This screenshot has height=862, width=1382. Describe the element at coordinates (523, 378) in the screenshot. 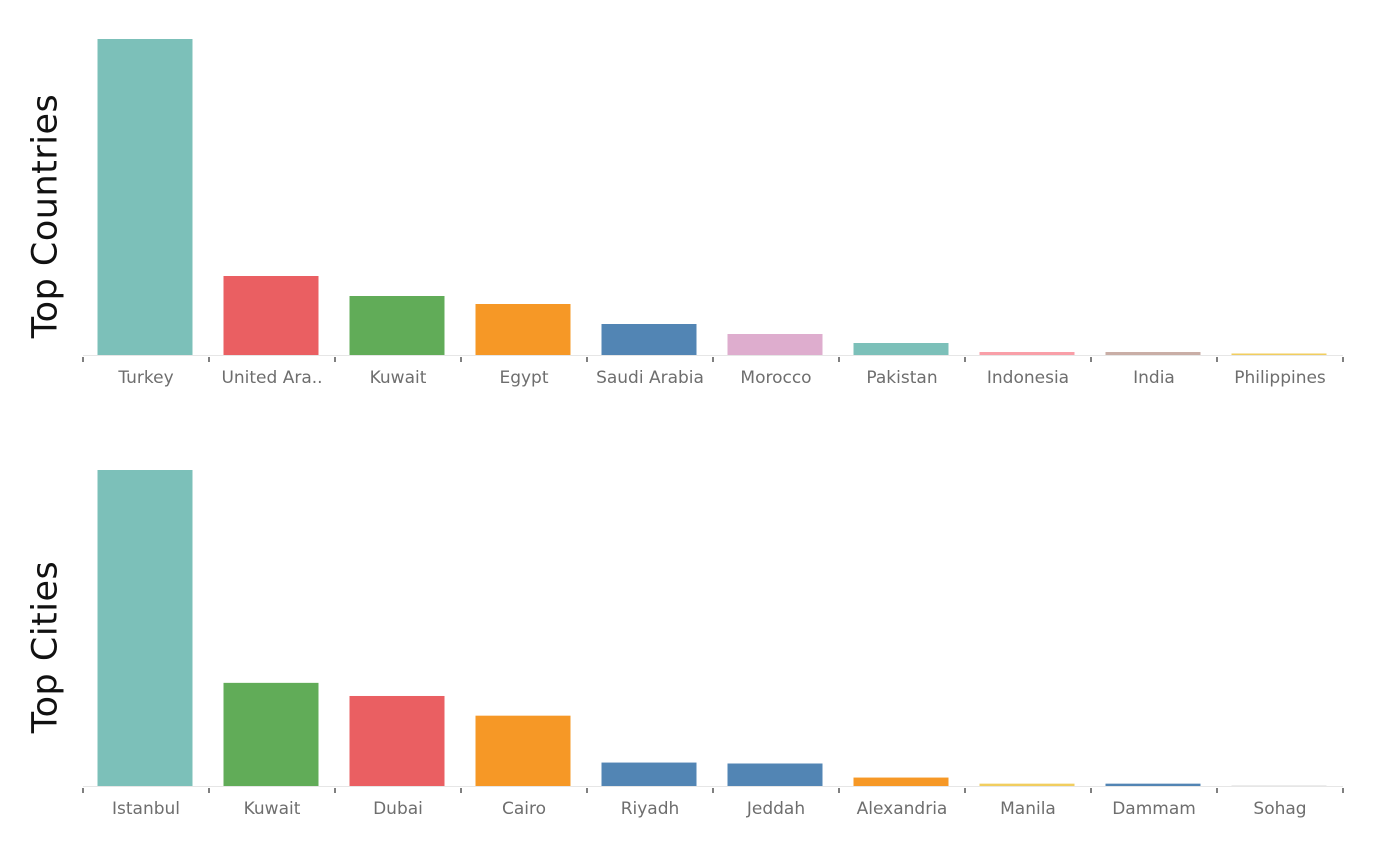

I see `x-tick-label: Egypt` at that location.